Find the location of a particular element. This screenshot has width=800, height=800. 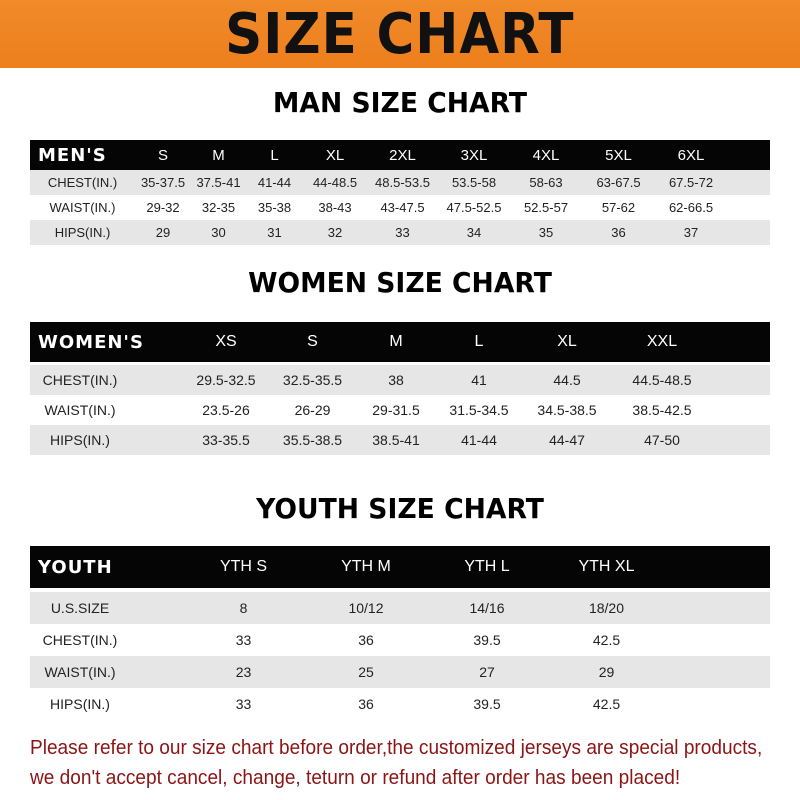

size-value: 33-35.5 is located at coordinates (226, 440).